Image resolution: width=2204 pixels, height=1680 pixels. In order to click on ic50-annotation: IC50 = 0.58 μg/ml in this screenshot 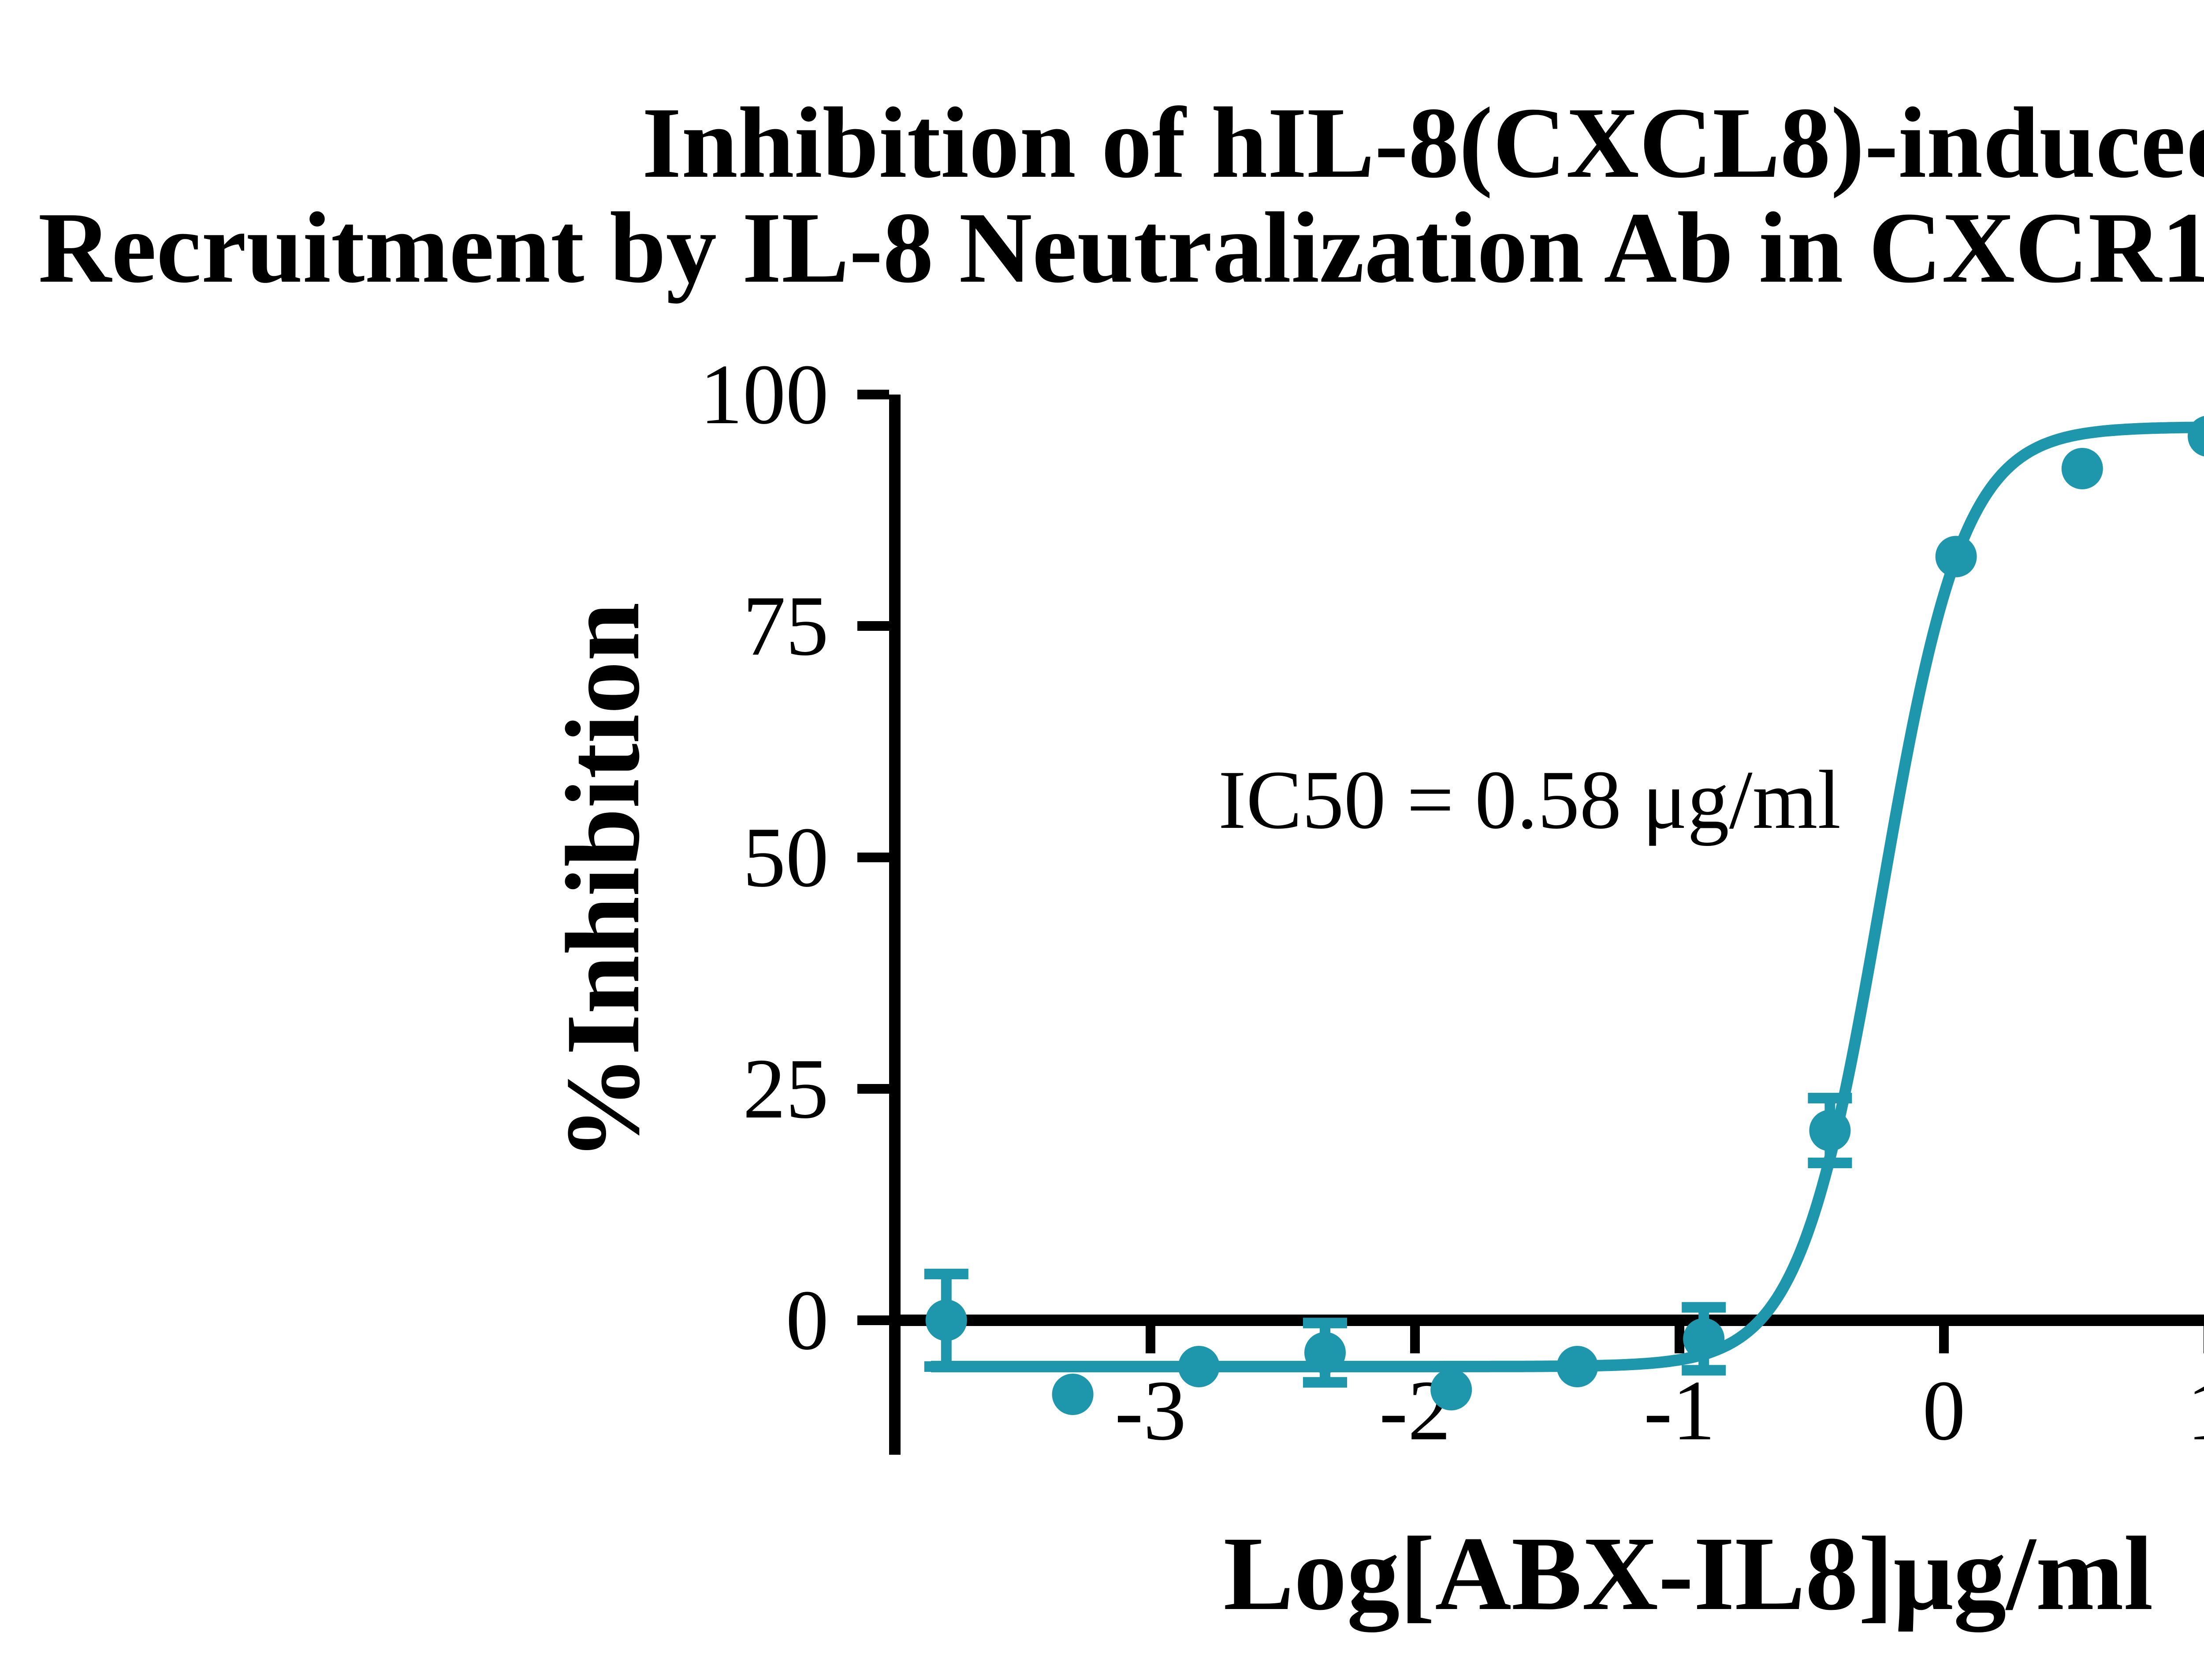, I will do `click(1530, 800)`.